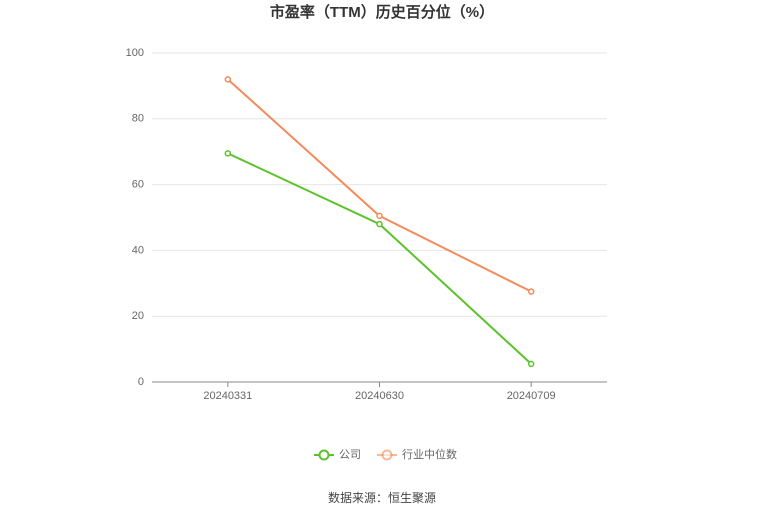 The height and width of the screenshot is (517, 765). Describe the element at coordinates (350, 455) in the screenshot. I see `legend-label: 公司` at that location.